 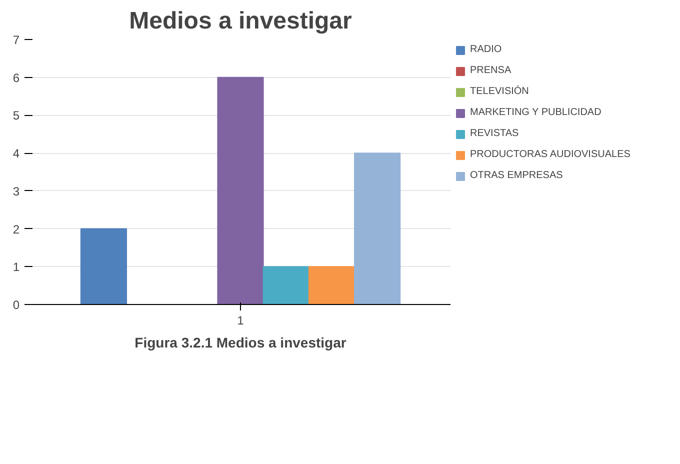 I want to click on legend-label: TELEVISIÓN, so click(x=499, y=91).